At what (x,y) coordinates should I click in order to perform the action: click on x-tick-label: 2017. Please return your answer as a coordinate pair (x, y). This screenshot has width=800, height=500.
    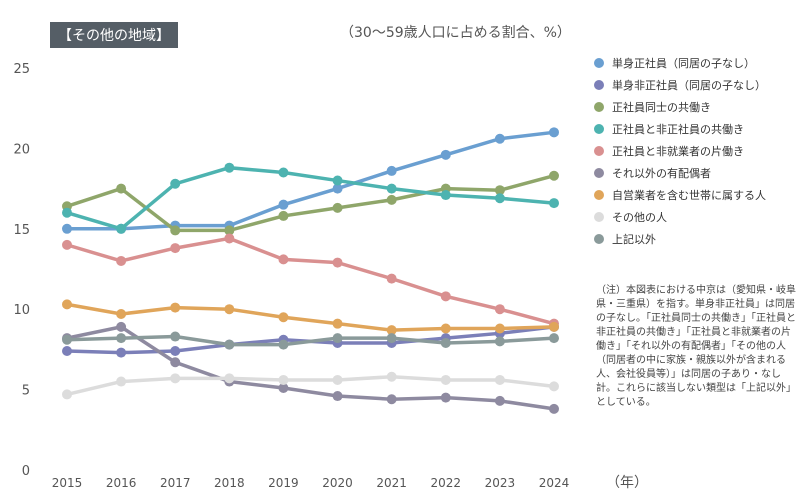
    Looking at the image, I should click on (175, 483).